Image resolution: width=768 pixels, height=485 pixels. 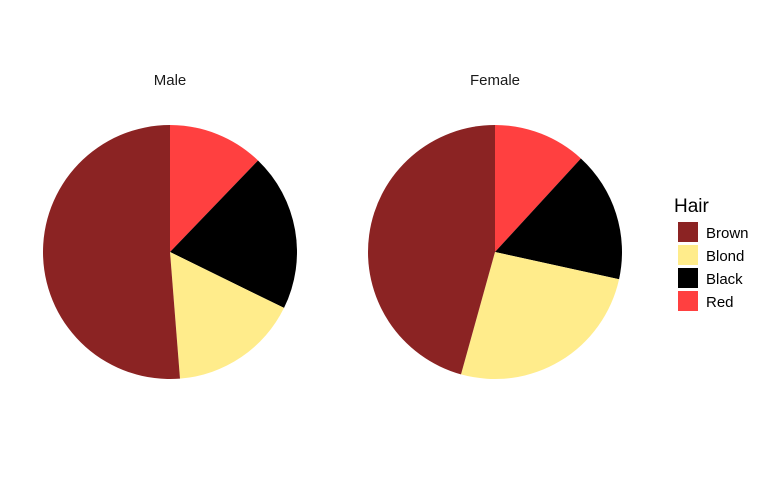 I want to click on legend-key-red, so click(x=688, y=301).